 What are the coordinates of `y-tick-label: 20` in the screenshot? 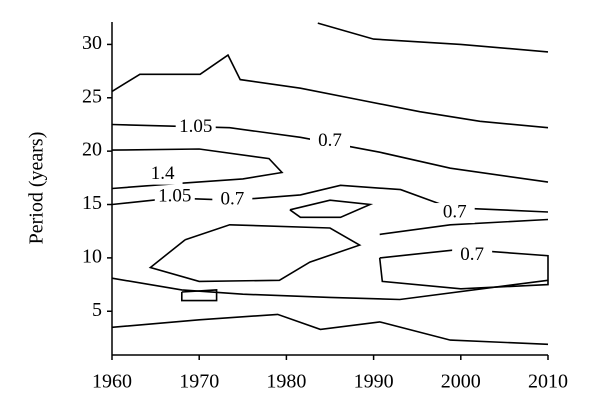 It's located at (92, 150).